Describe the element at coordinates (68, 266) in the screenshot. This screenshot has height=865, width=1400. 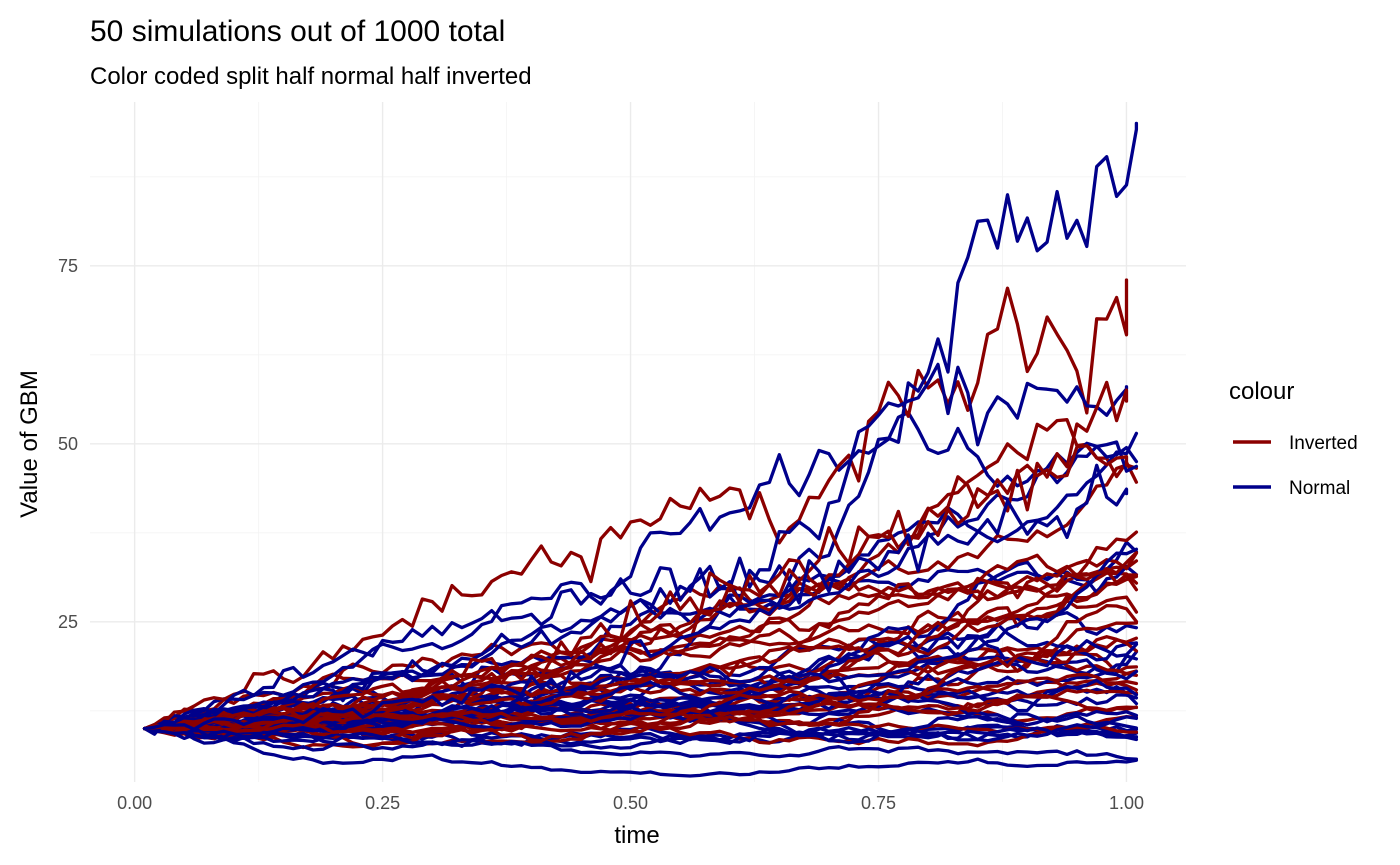
I see `y-tick-label: 75` at that location.